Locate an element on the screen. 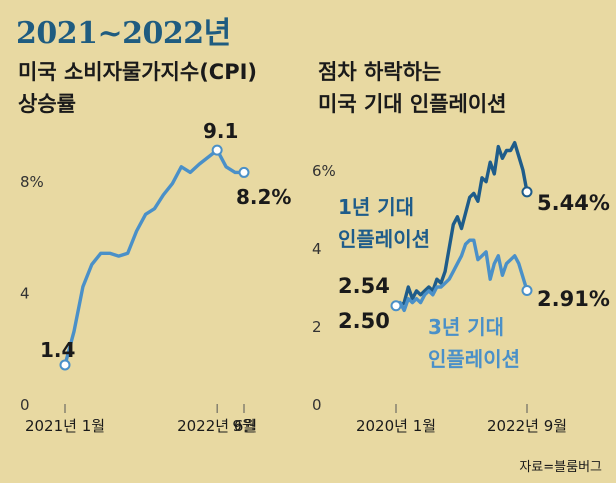  chart1-series-name-label: 1년 기대 is located at coordinates (376, 207).